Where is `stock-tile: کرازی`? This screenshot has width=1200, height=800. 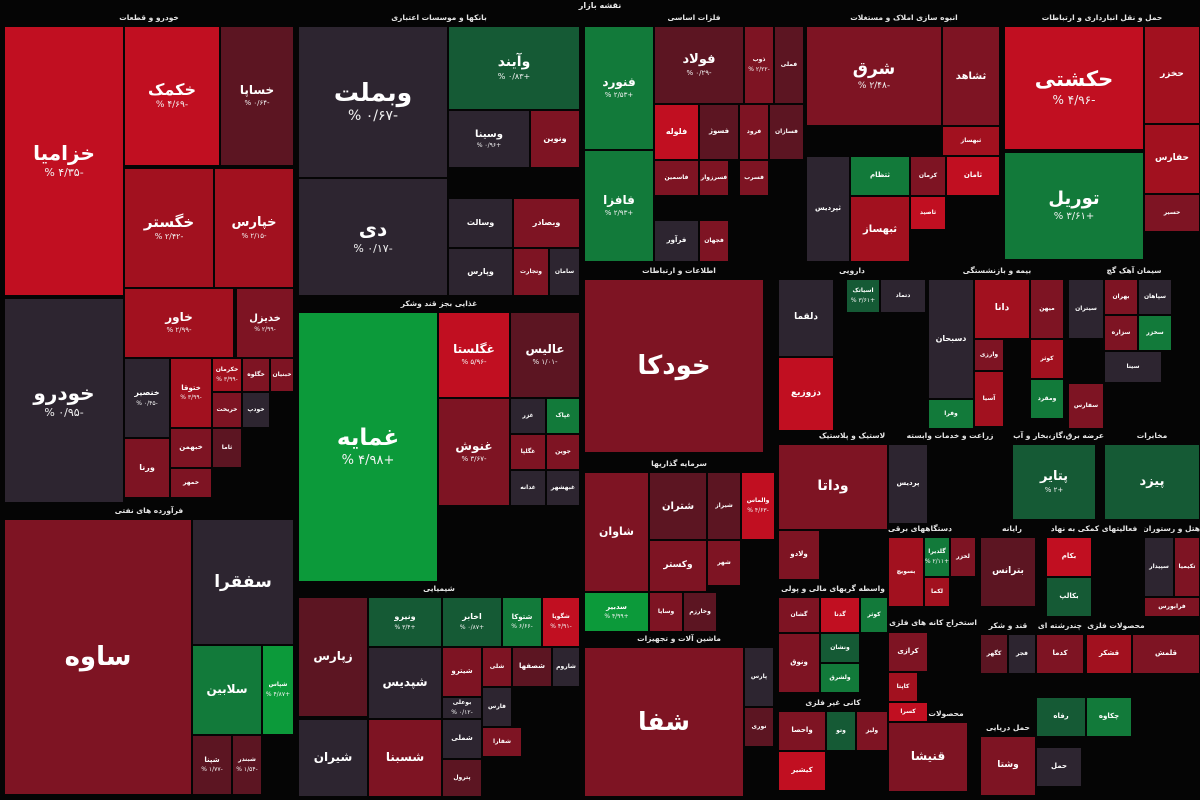 stock-tile: کرازی is located at coordinates (908, 652).